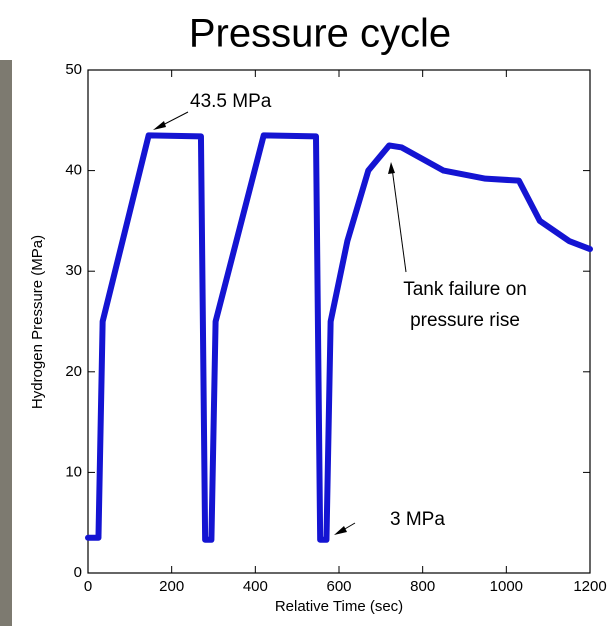 This screenshot has width=612, height=626. Describe the element at coordinates (320, 34) in the screenshot. I see `chart-title: Pressure cycle` at that location.